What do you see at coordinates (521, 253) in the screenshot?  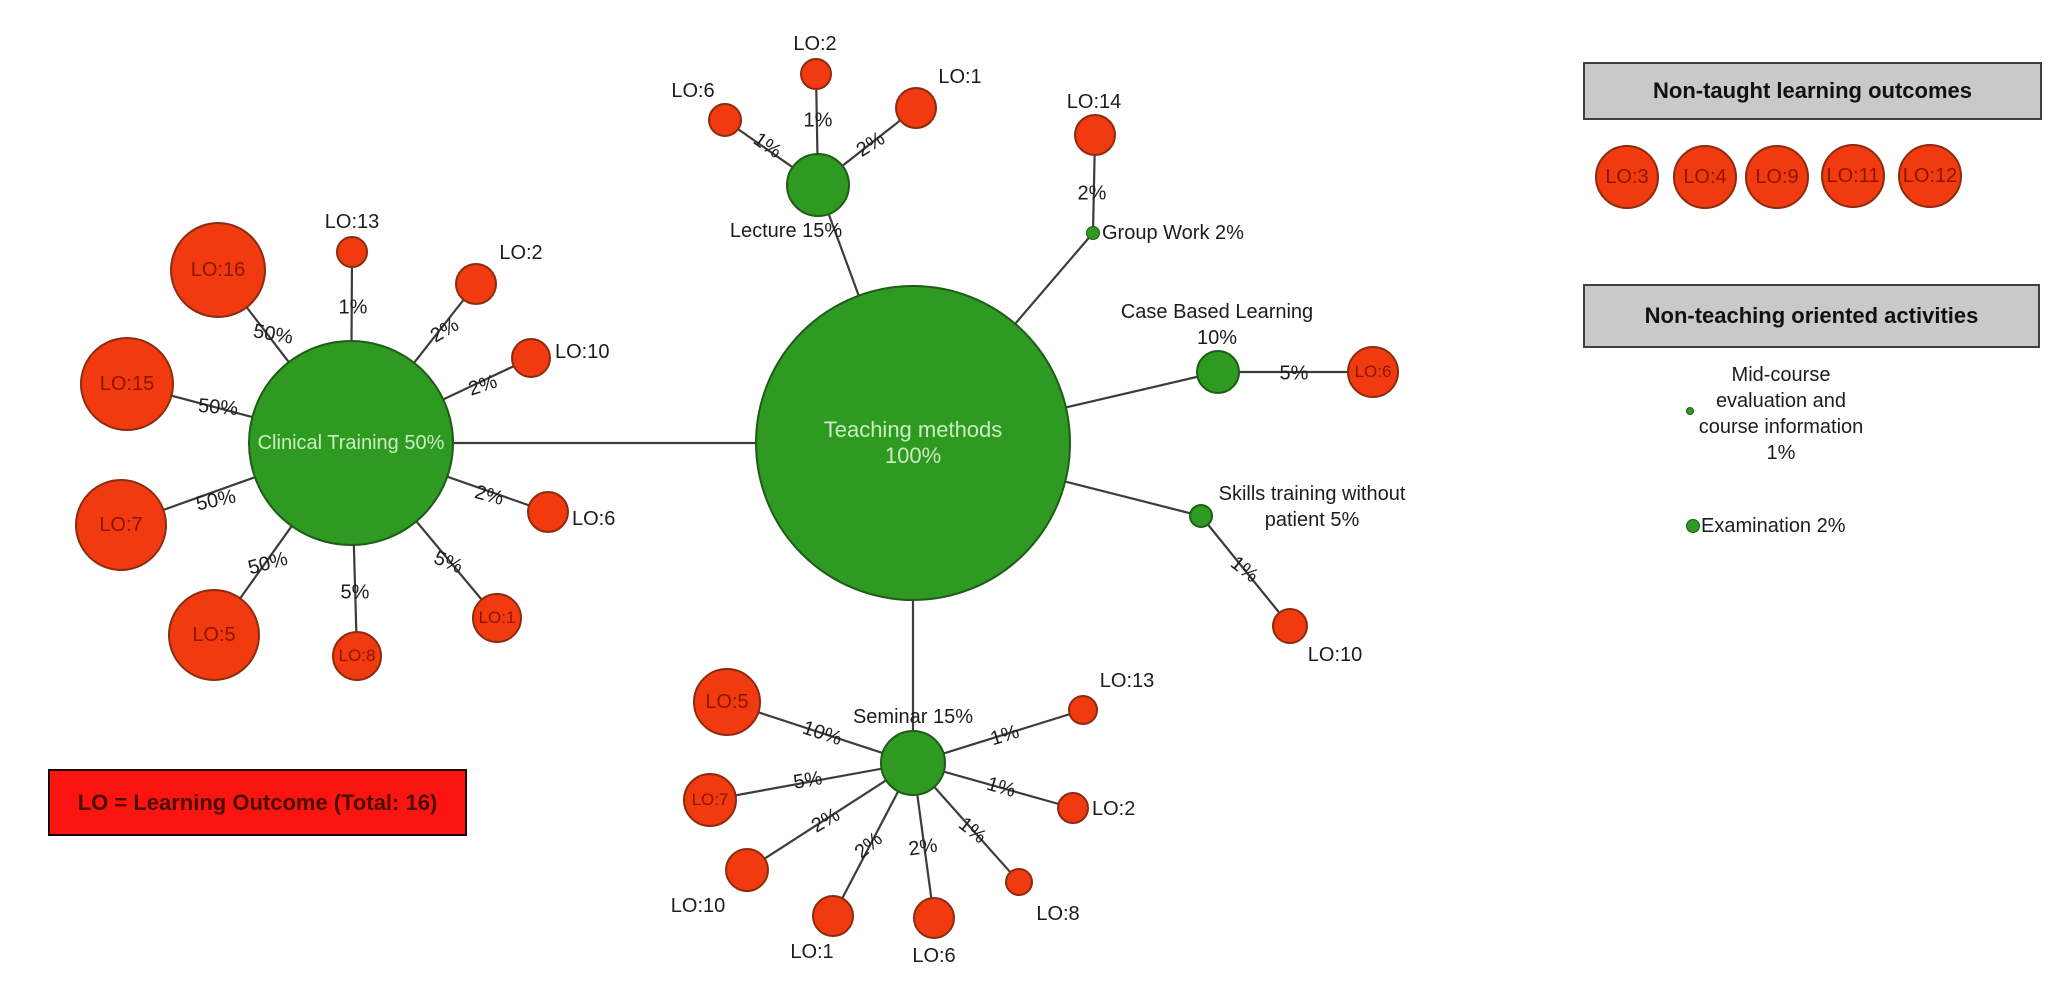 I see `node-c2-label: LO:2` at bounding box center [521, 253].